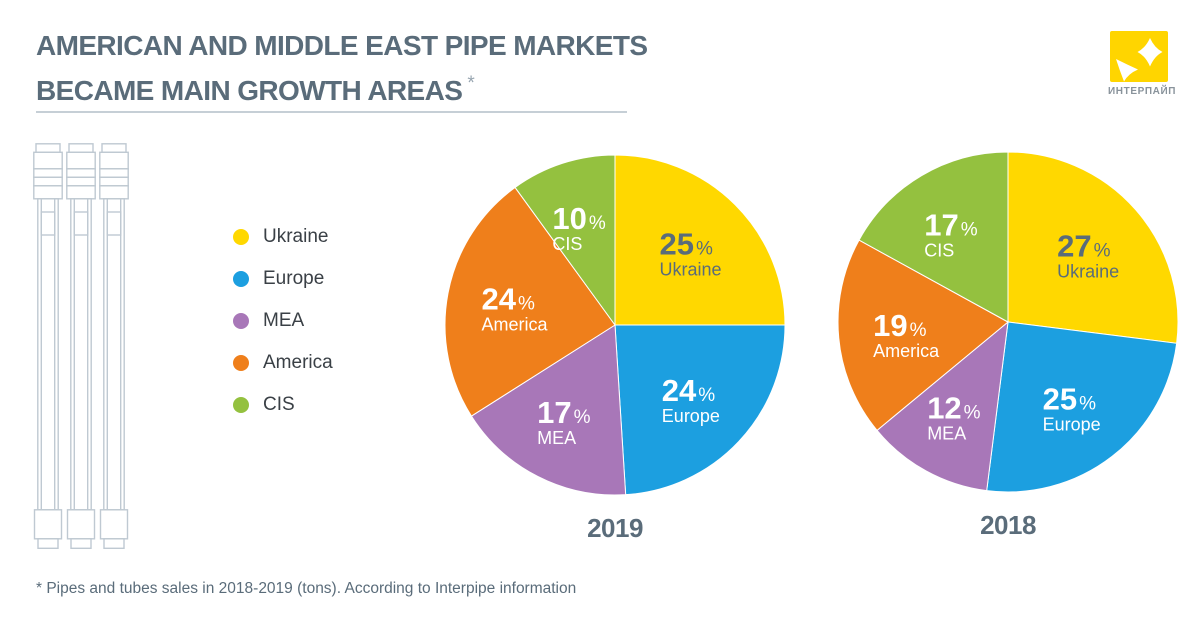 The width and height of the screenshot is (1200, 630). I want to click on pie-2019-slice-ukraine, so click(700, 240).